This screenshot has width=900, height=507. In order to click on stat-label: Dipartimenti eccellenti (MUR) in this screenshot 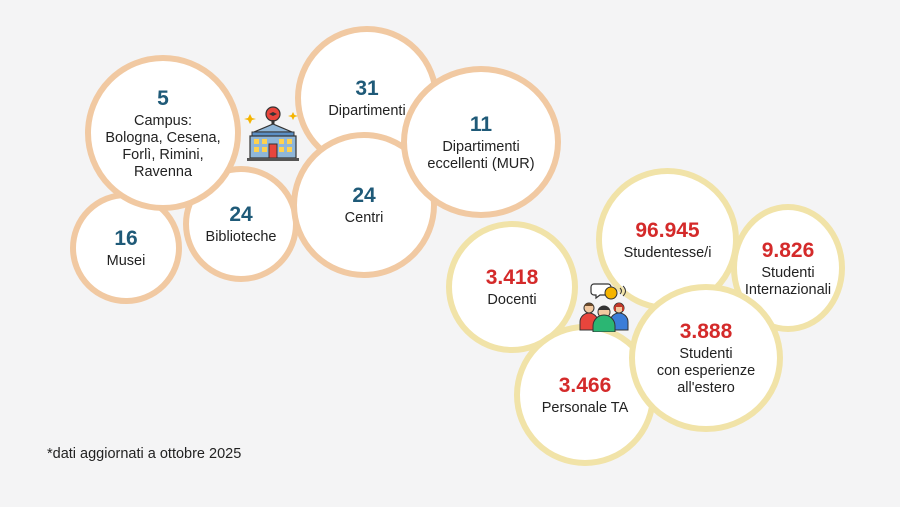, I will do `click(481, 155)`.